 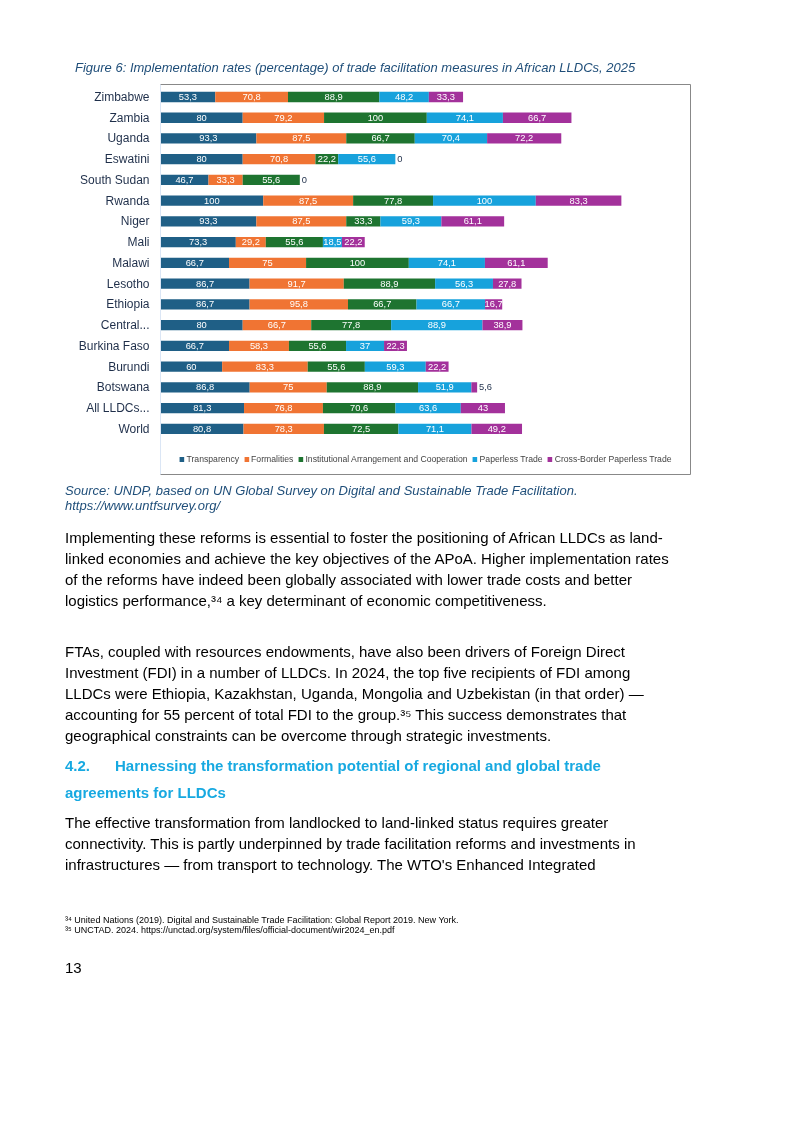 I want to click on y-tick-label: Malawi, so click(x=131, y=263).